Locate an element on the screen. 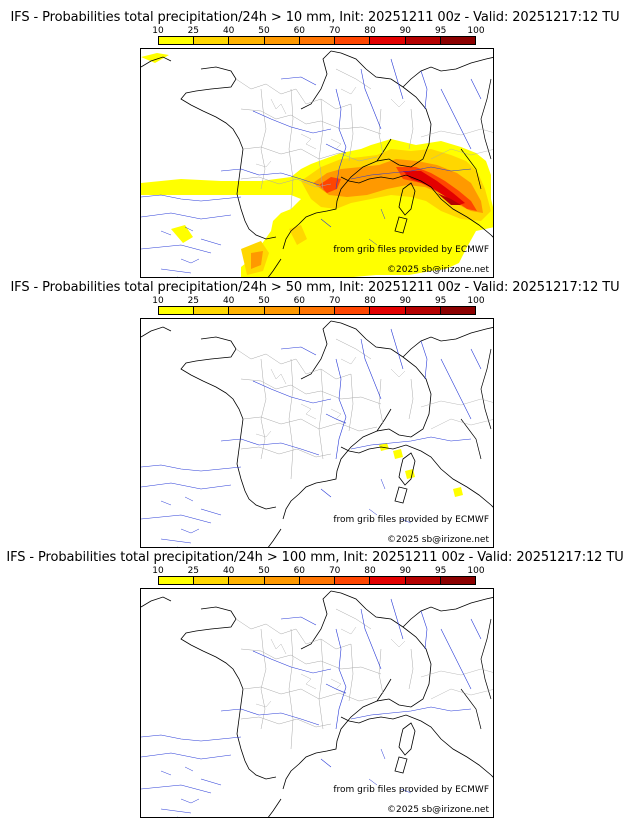  prob-area-red is located at coordinates (330, 185).